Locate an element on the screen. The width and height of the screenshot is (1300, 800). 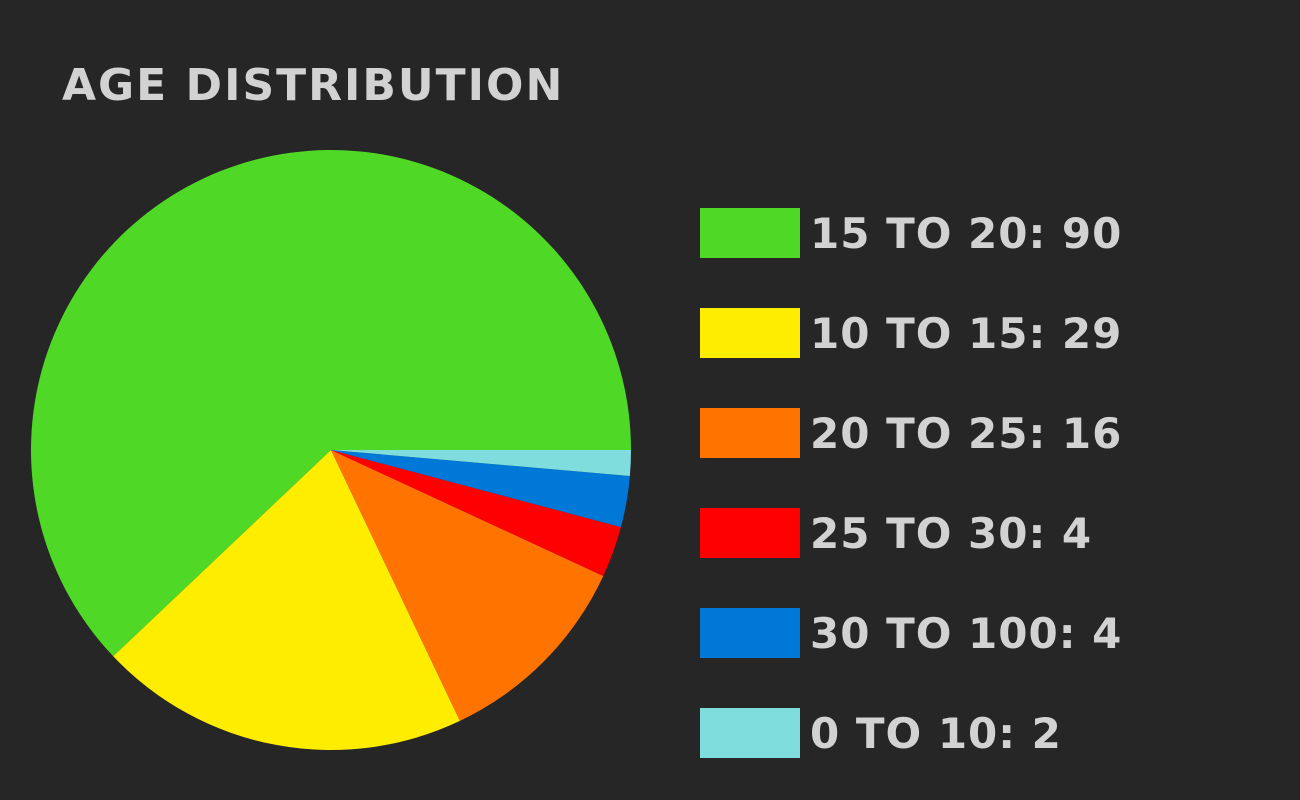
legend-label: 0 to 10: 2 is located at coordinates (936, 733).